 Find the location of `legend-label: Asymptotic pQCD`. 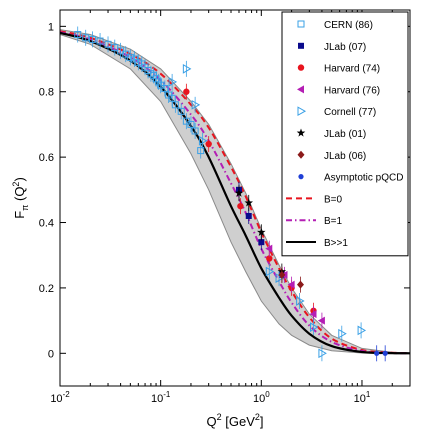

legend-label: Asymptotic pQCD is located at coordinates (363, 178).